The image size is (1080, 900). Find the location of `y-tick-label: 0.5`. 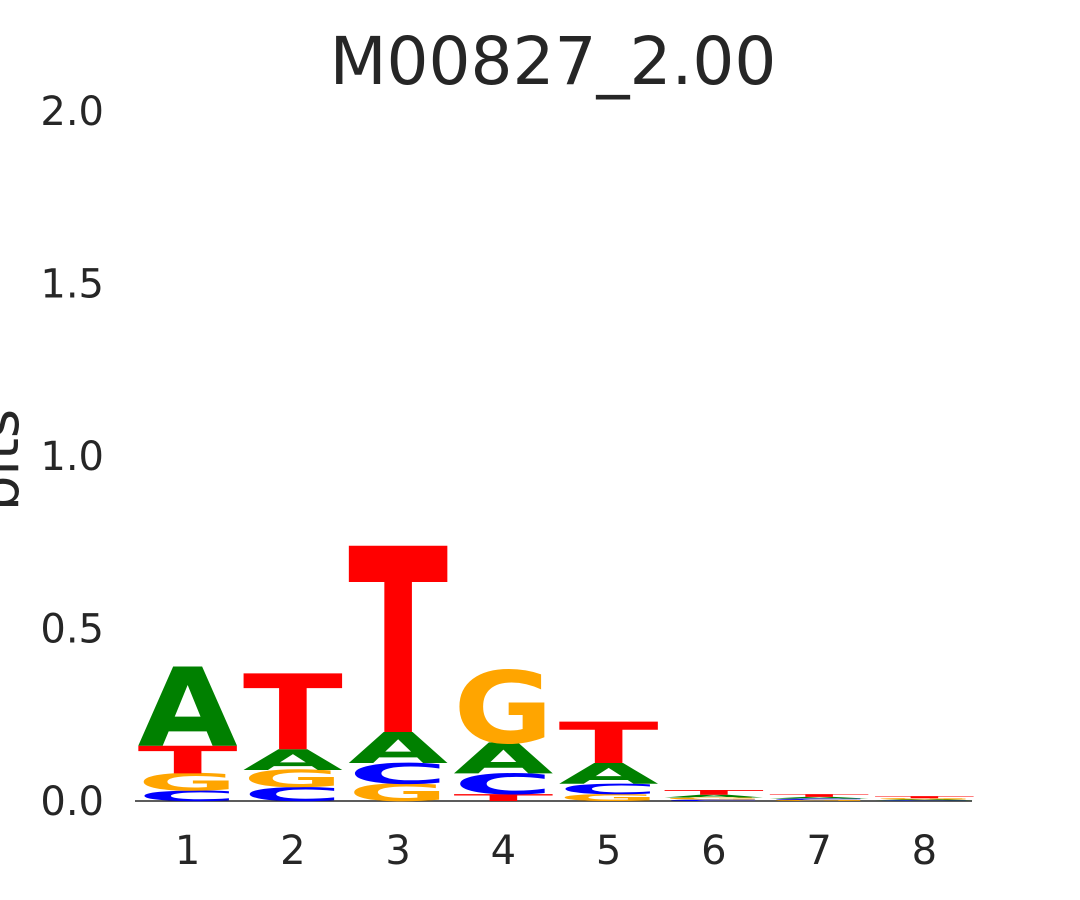

y-tick-label: 0.5 is located at coordinates (72, 630).